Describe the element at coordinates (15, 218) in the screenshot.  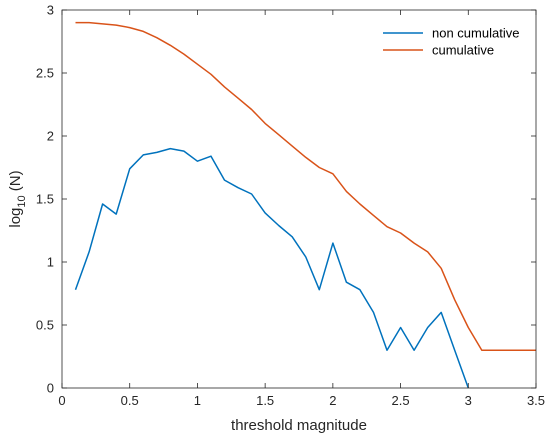
I see `y-axis-label-main: log` at that location.